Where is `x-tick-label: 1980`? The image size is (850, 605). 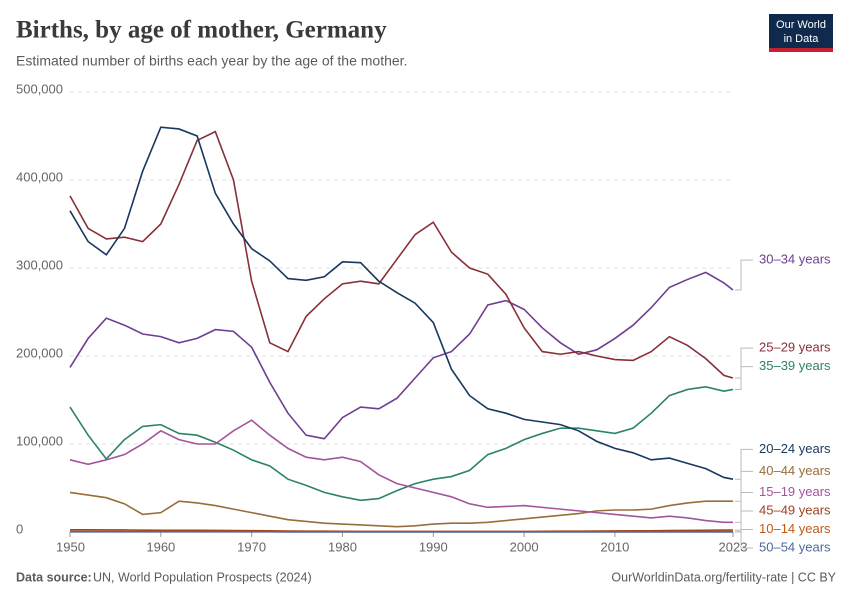
x-tick-label: 1980 is located at coordinates (342, 546).